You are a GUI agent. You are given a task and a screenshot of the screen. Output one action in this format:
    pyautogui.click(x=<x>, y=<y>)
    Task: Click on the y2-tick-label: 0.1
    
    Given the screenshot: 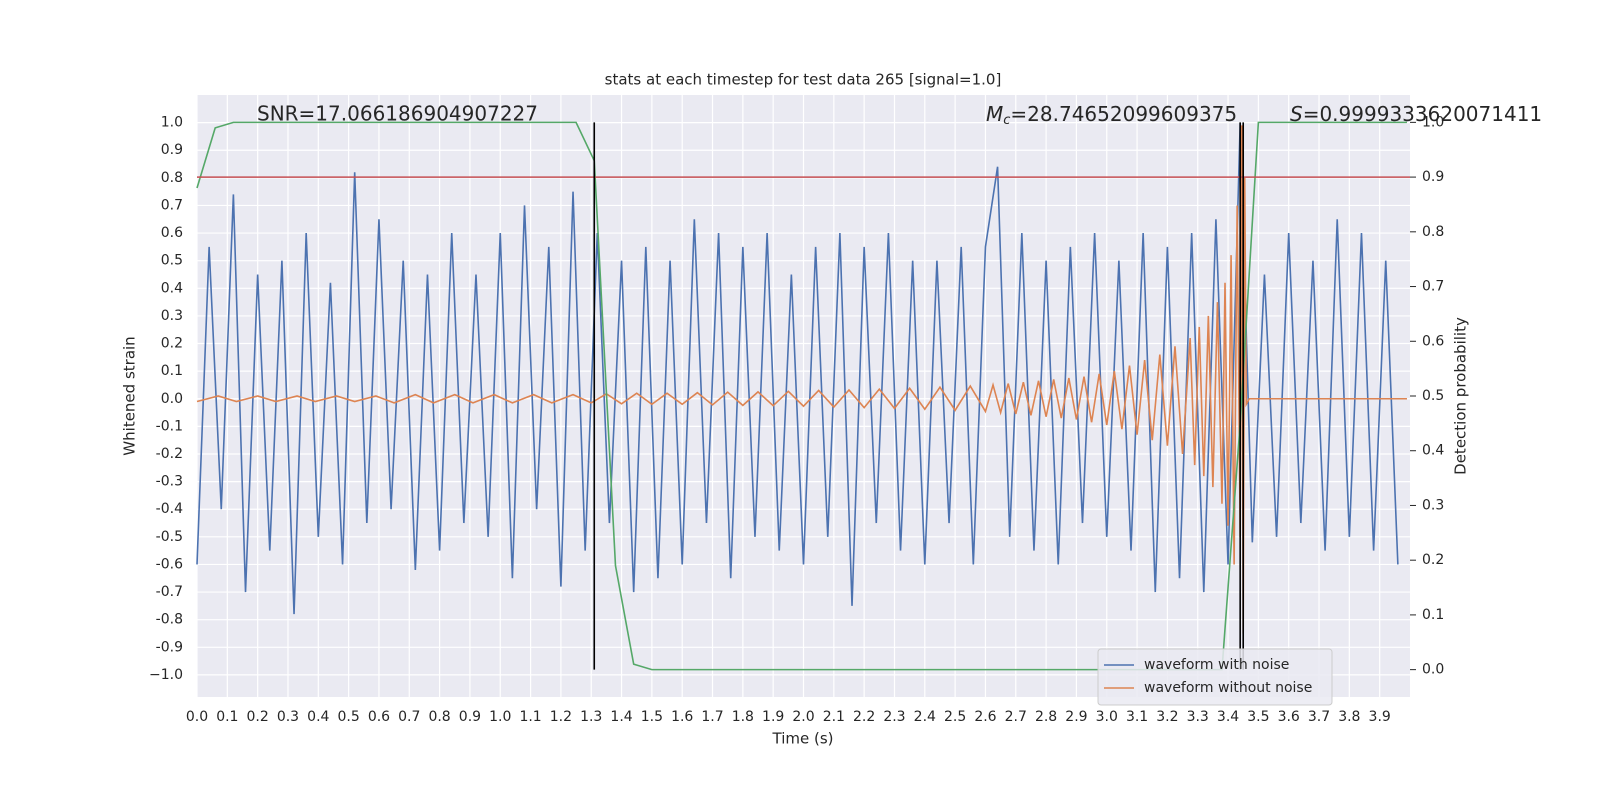 What is the action you would take?
    pyautogui.click(x=1433, y=615)
    